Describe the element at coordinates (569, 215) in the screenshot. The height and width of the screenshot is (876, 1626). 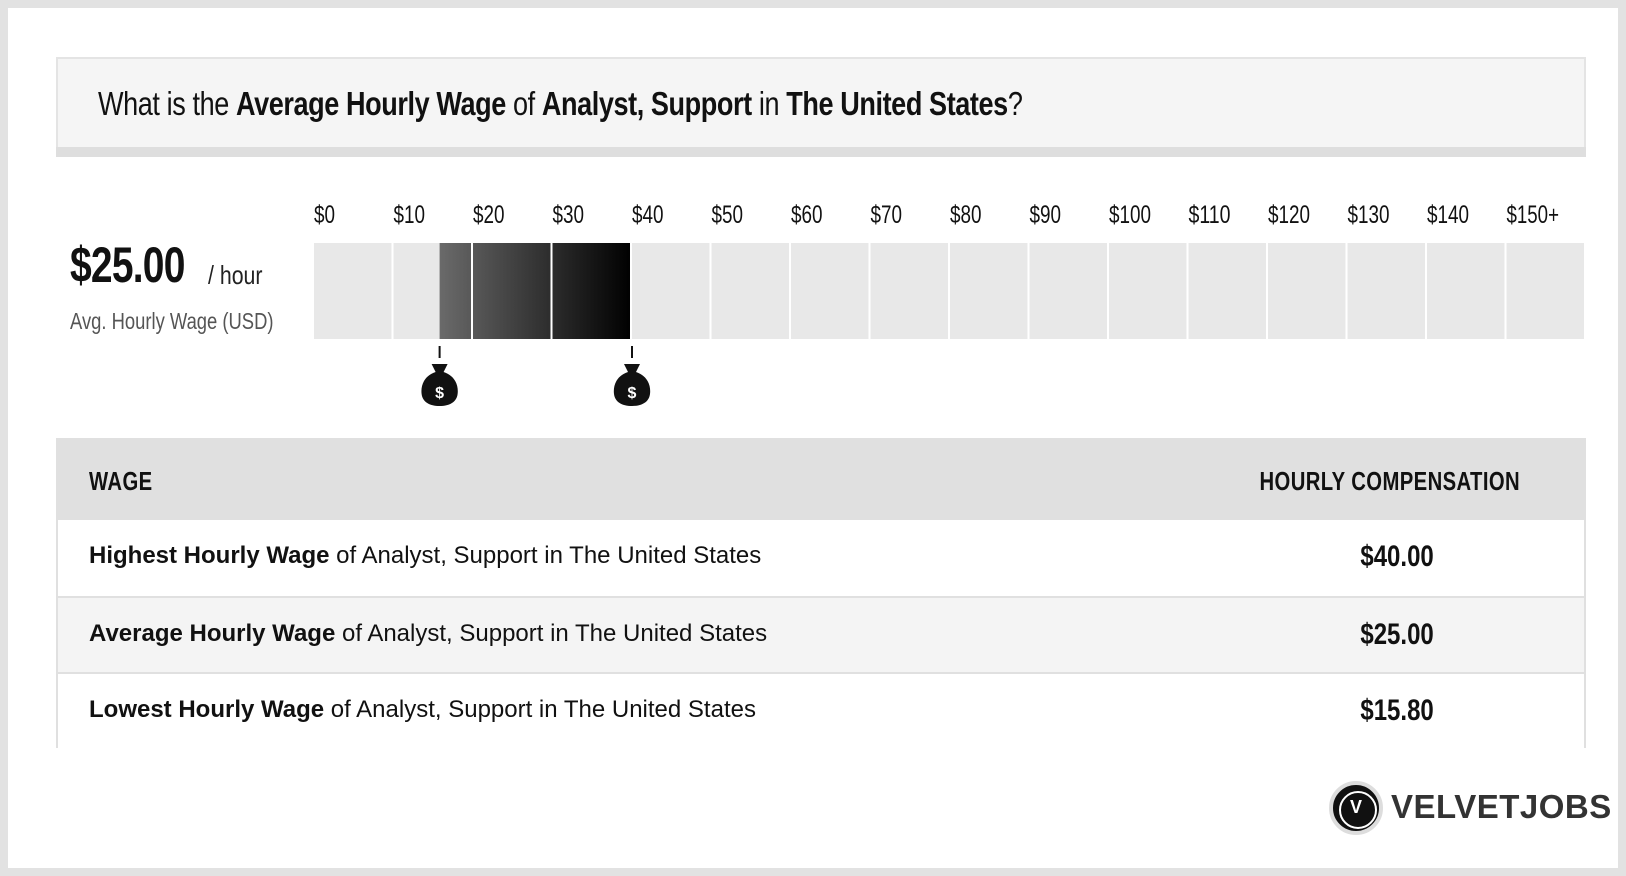
I see `tick-label: $30` at that location.